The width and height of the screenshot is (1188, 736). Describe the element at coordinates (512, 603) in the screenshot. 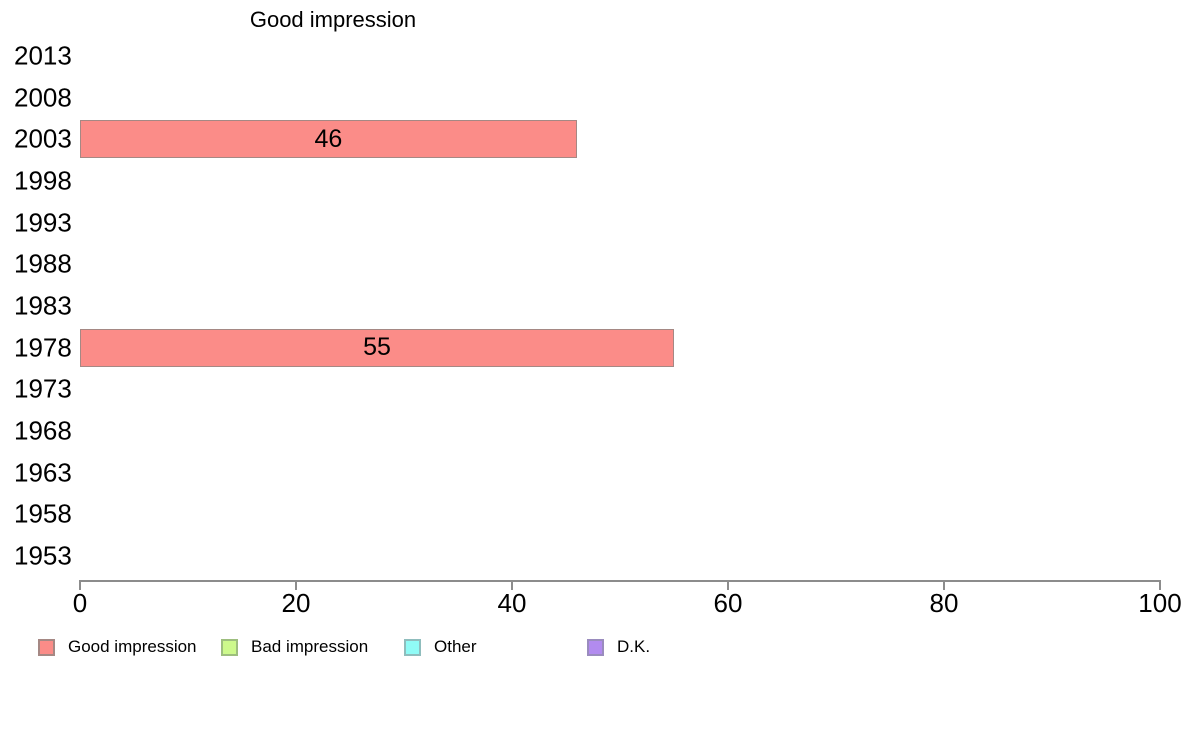

I see `x-tick-label: 40` at that location.